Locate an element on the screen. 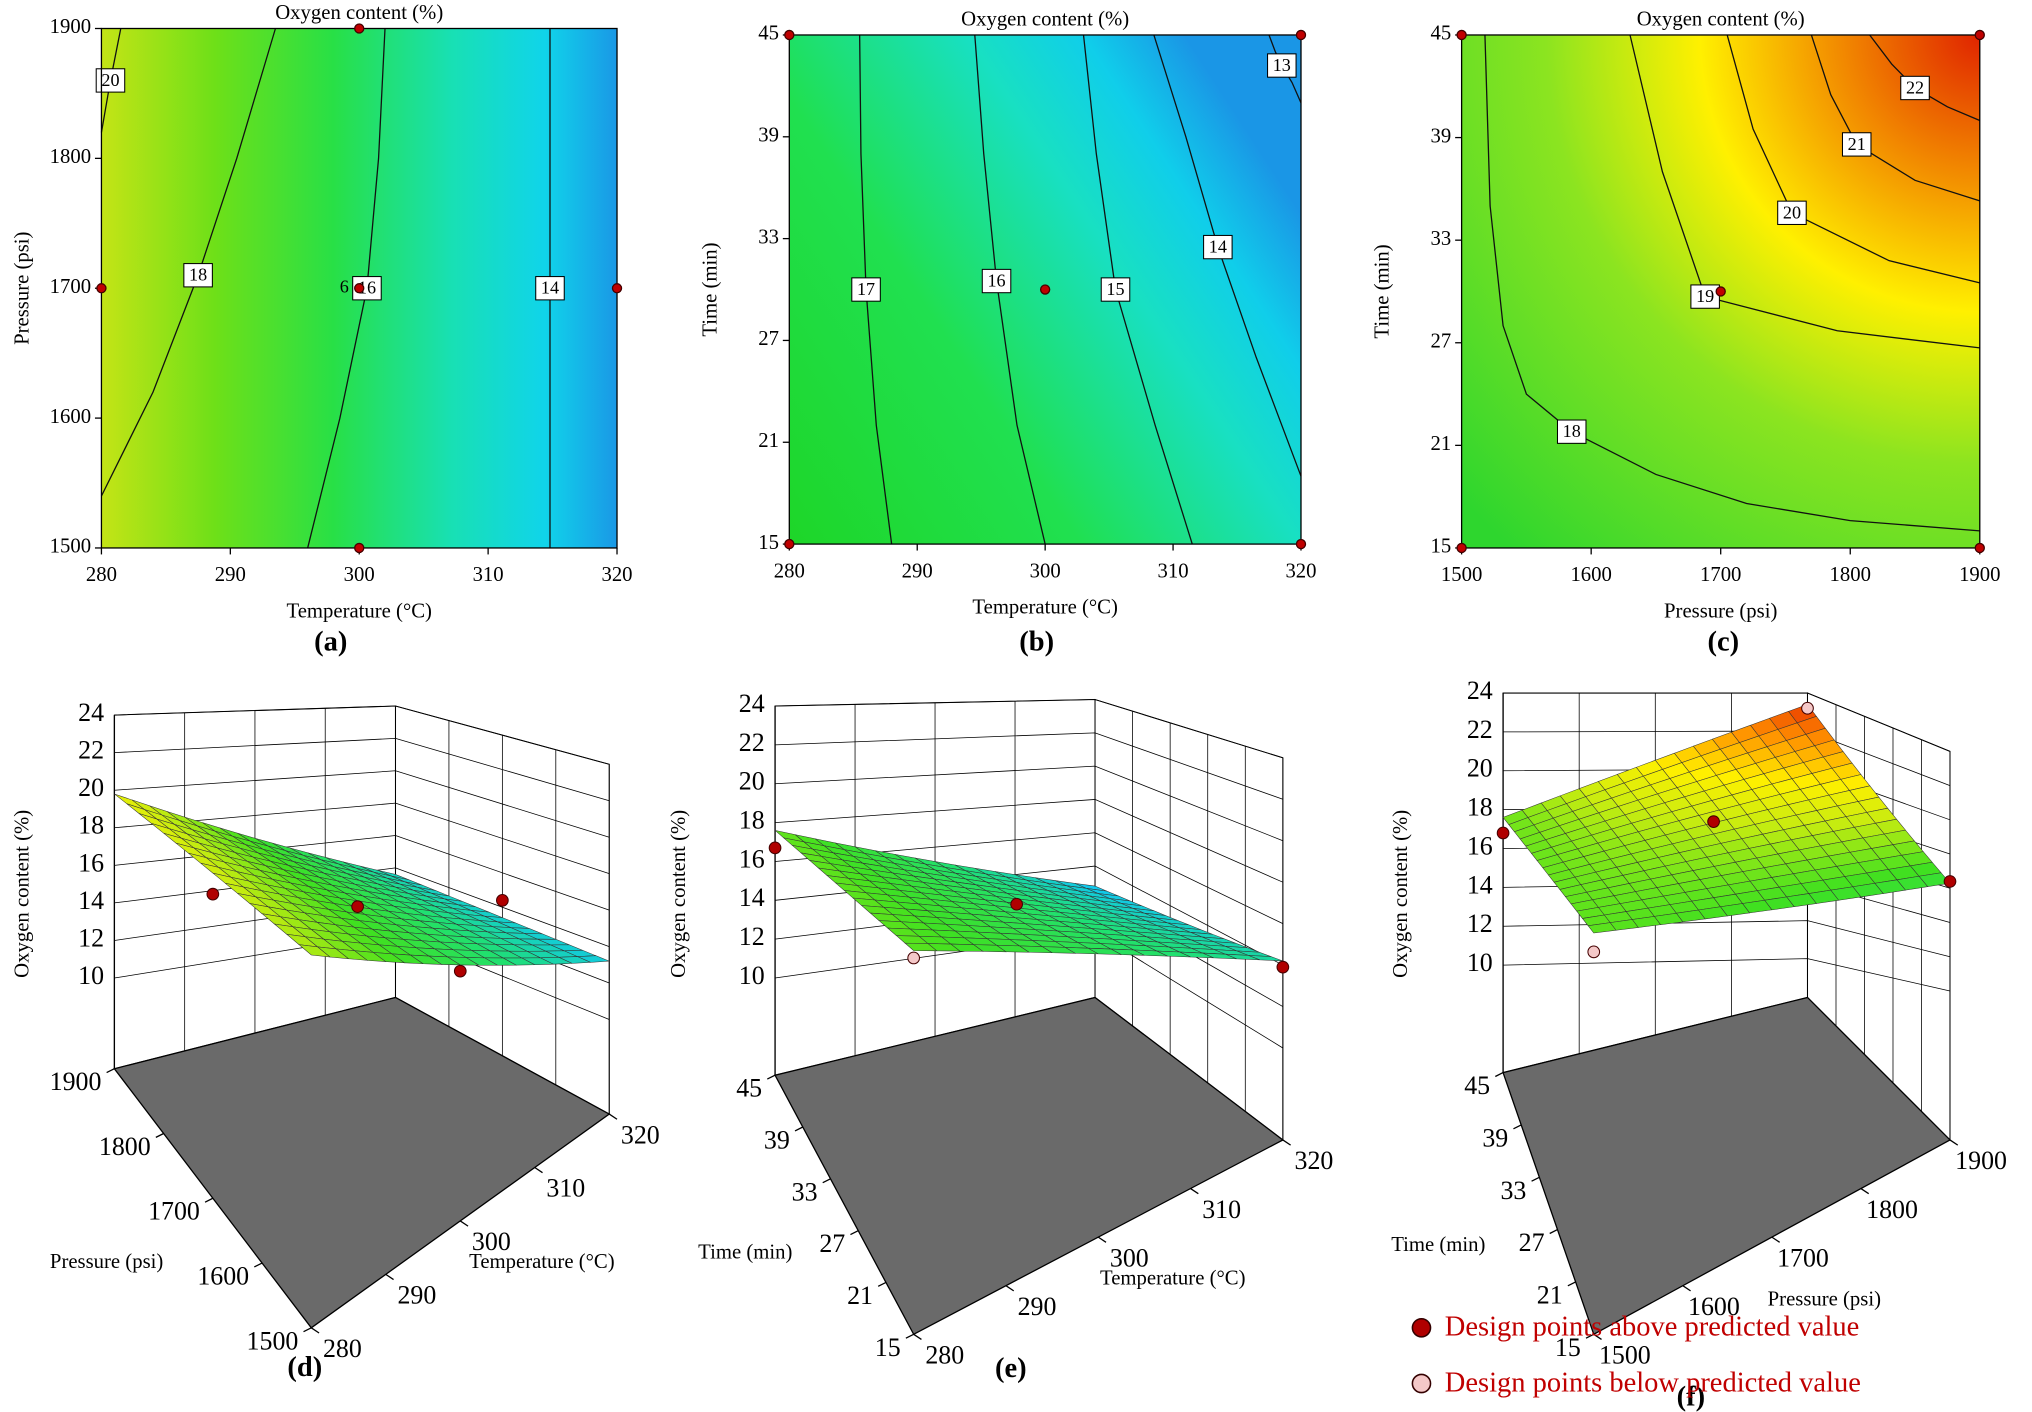  y-tick-label: 1500 is located at coordinates (273, 1340).